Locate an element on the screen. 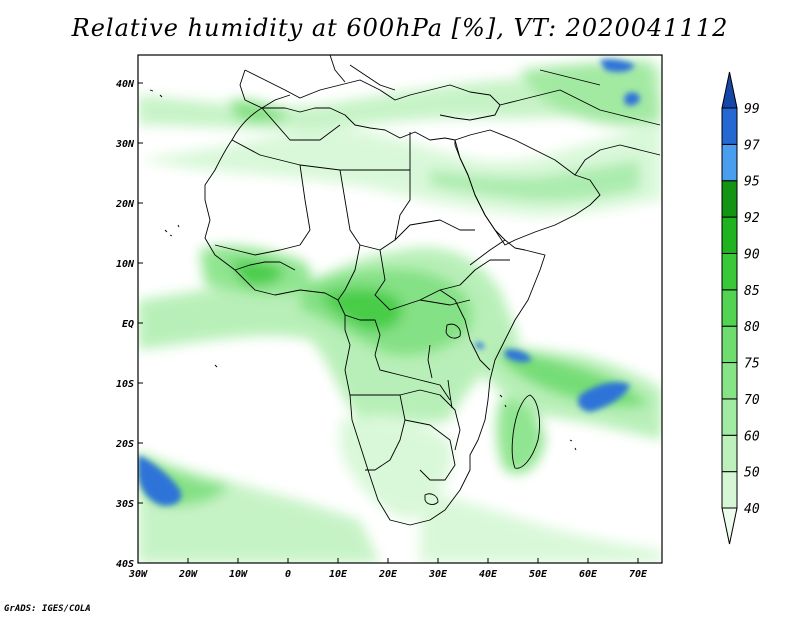  colorbar-label: 80 is located at coordinates (752, 327).